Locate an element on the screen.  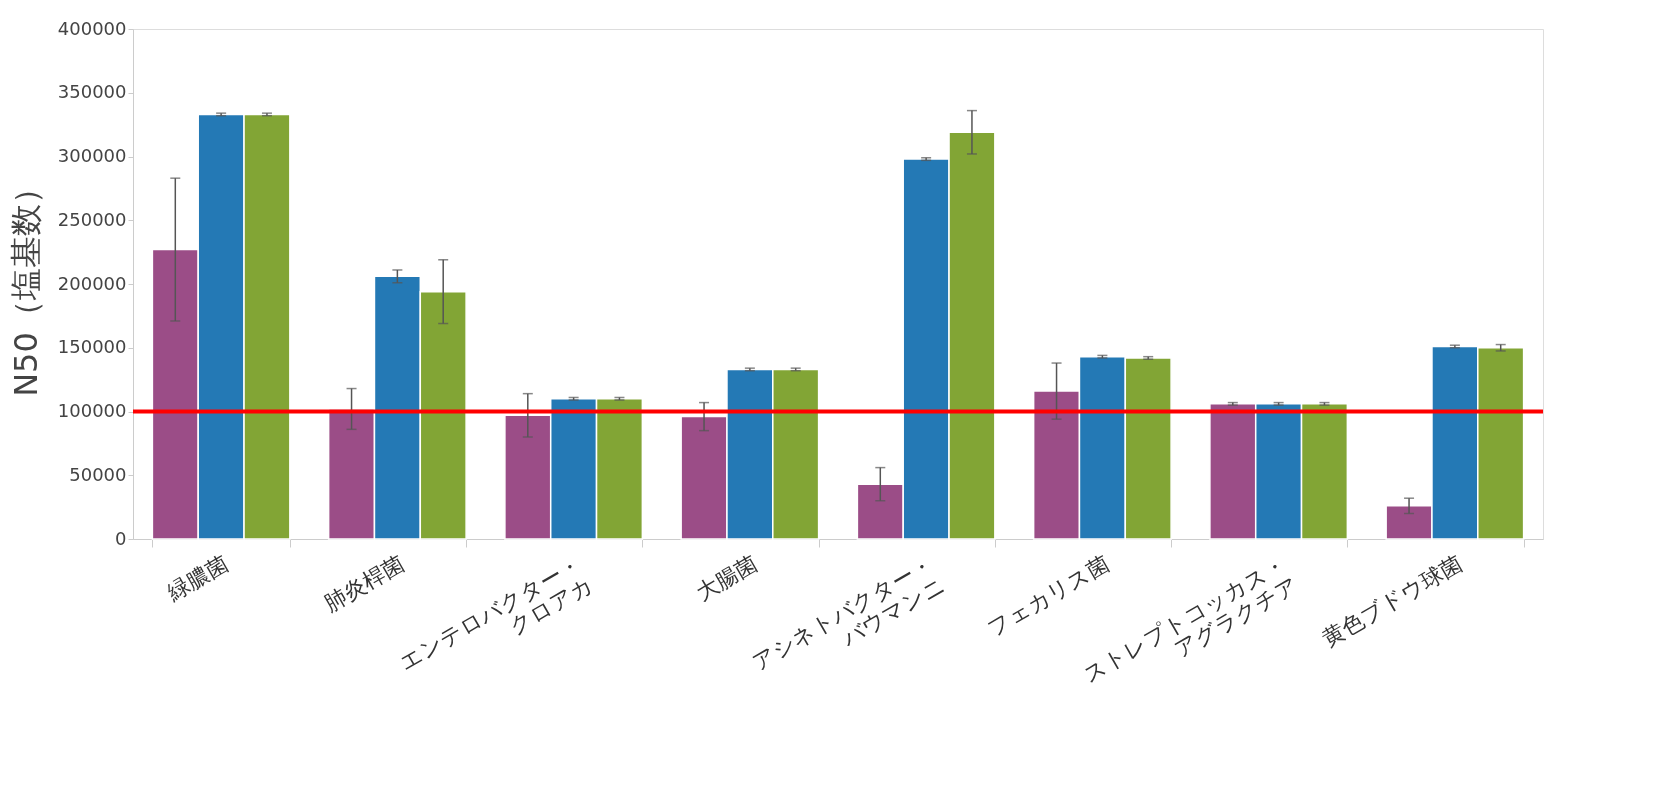
x-tick-label: 大腸菌 is located at coordinates (726, 578).